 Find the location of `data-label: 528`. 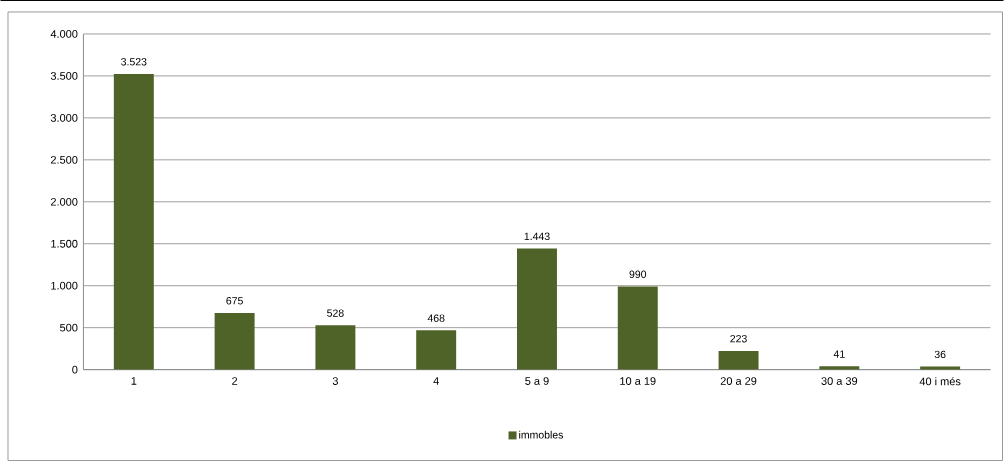

data-label: 528 is located at coordinates (335, 313).